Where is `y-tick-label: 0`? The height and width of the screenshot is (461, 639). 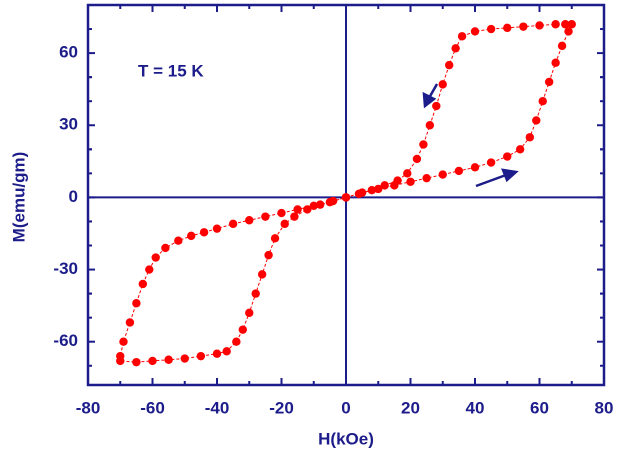
y-tick-label: 0 is located at coordinates (73, 196).